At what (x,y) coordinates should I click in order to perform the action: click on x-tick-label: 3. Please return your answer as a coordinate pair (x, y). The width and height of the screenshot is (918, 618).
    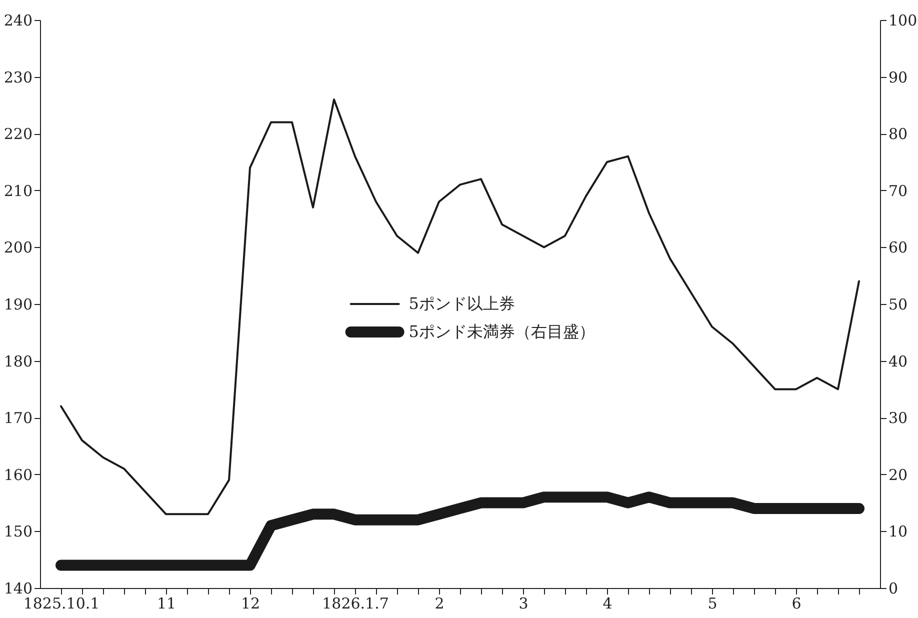
    Looking at the image, I should click on (523, 603).